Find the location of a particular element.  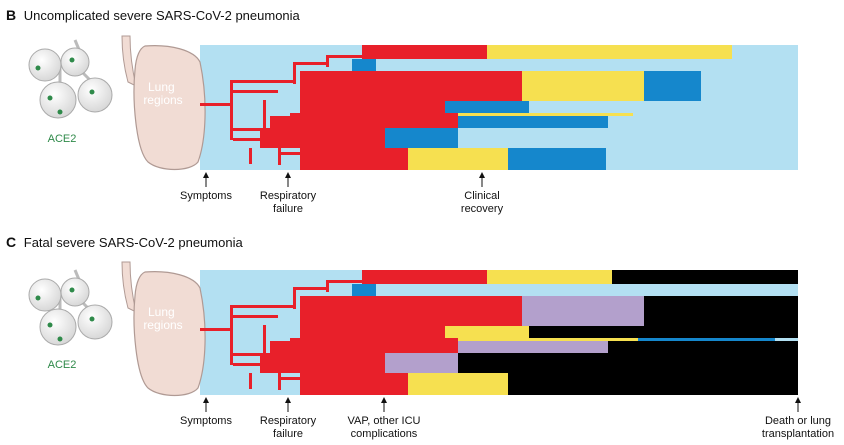

marker-clinical-recovery: Clinical recovery is located at coordinates (482, 193).